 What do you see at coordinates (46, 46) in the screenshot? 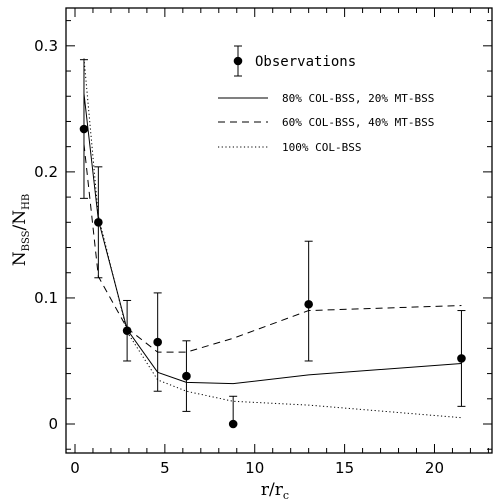
I see `y-tick-label: 0.3` at bounding box center [46, 46].